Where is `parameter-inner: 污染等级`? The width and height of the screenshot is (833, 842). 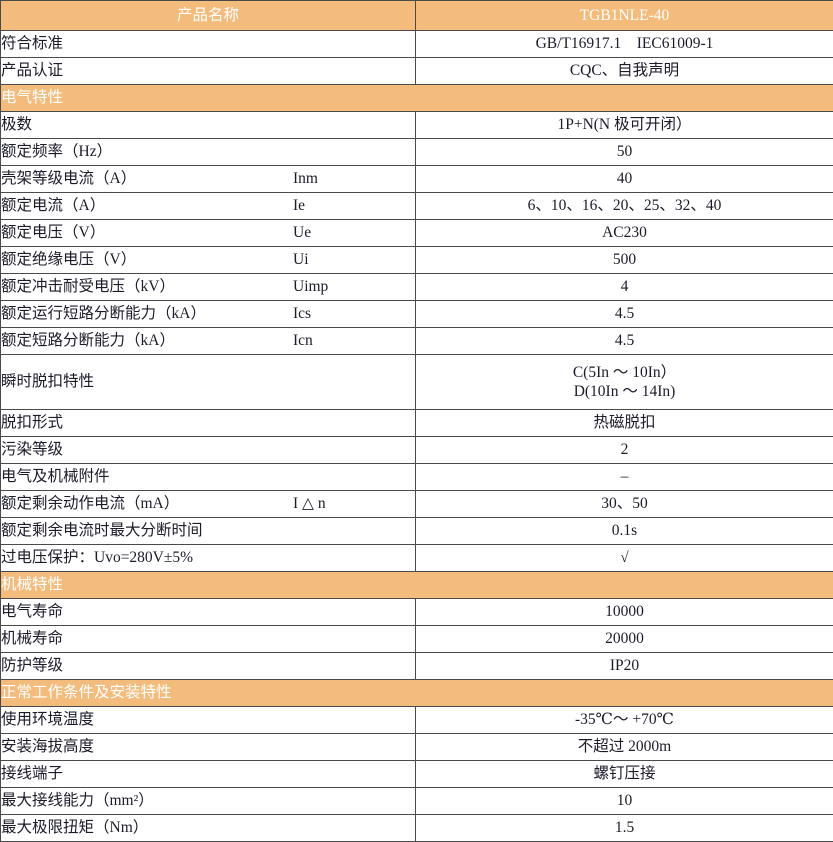 parameter-inner: 污染等级 is located at coordinates (208, 449).